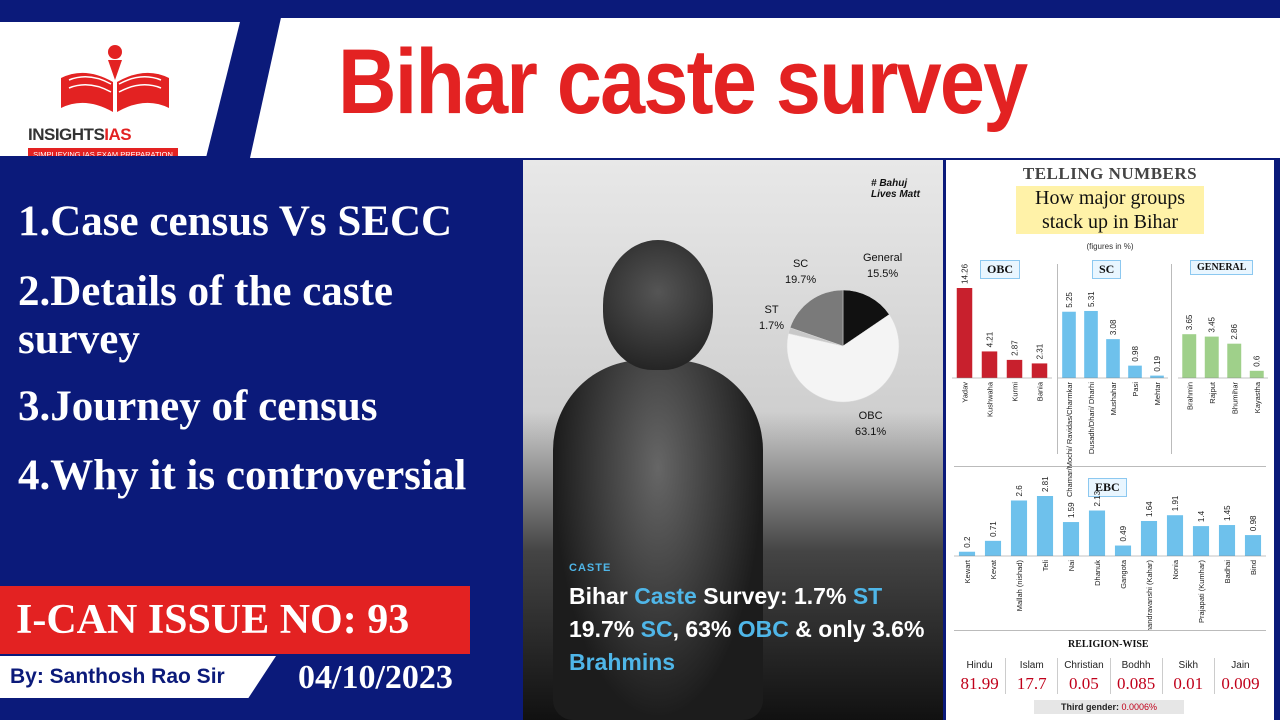 This screenshot has height=720, width=1280. Describe the element at coordinates (1109, 707) in the screenshot. I see `third-gender-note: Third gender: 0.0006%` at that location.